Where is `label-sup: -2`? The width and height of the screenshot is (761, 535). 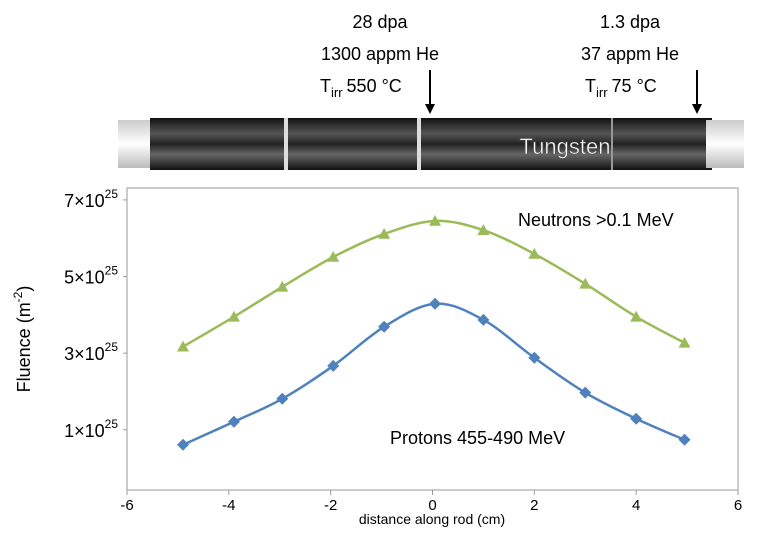 label-sup: -2 is located at coordinates (18, 296).